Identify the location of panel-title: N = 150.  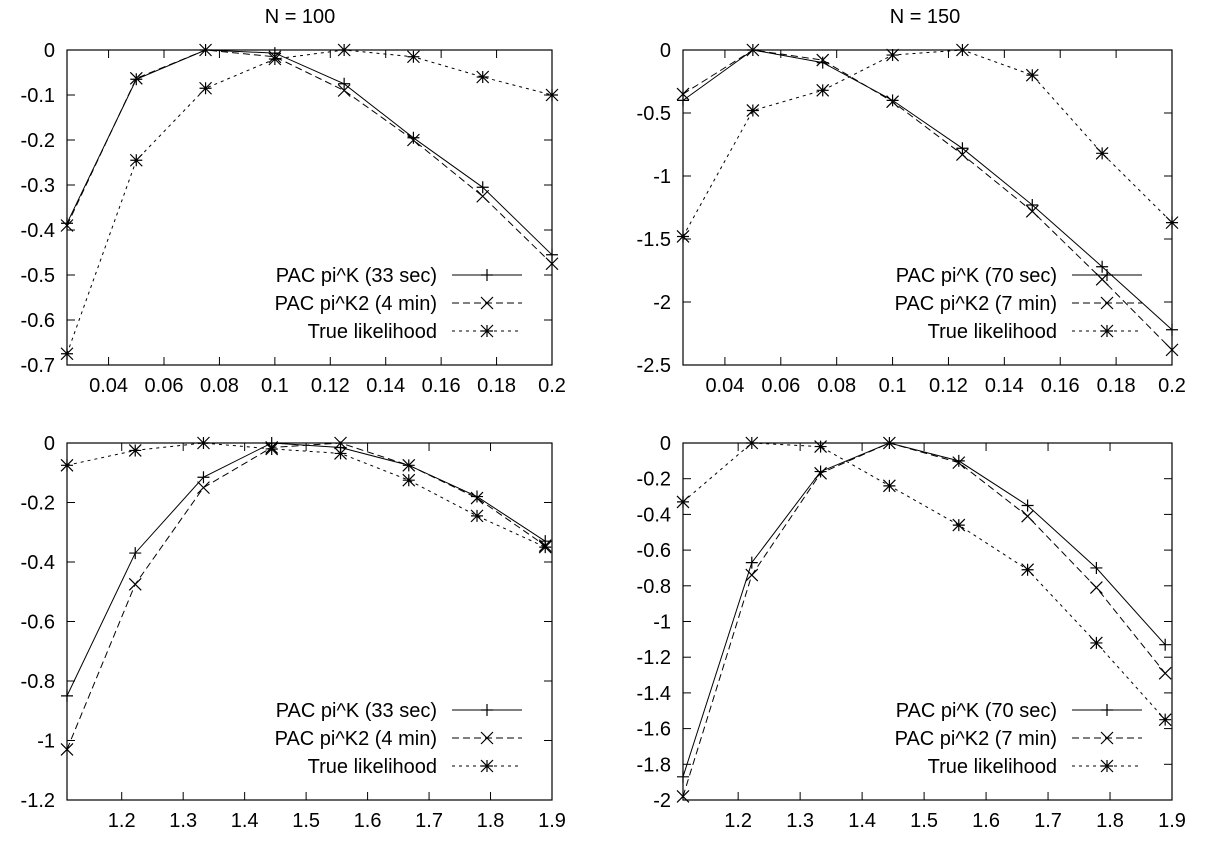
(925, 17).